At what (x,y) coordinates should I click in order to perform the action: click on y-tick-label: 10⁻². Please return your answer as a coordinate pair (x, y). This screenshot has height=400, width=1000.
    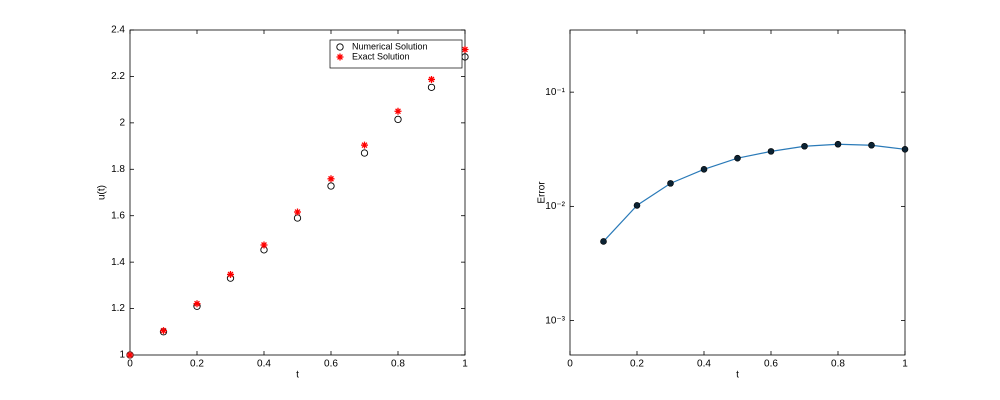
    Looking at the image, I should click on (555, 206).